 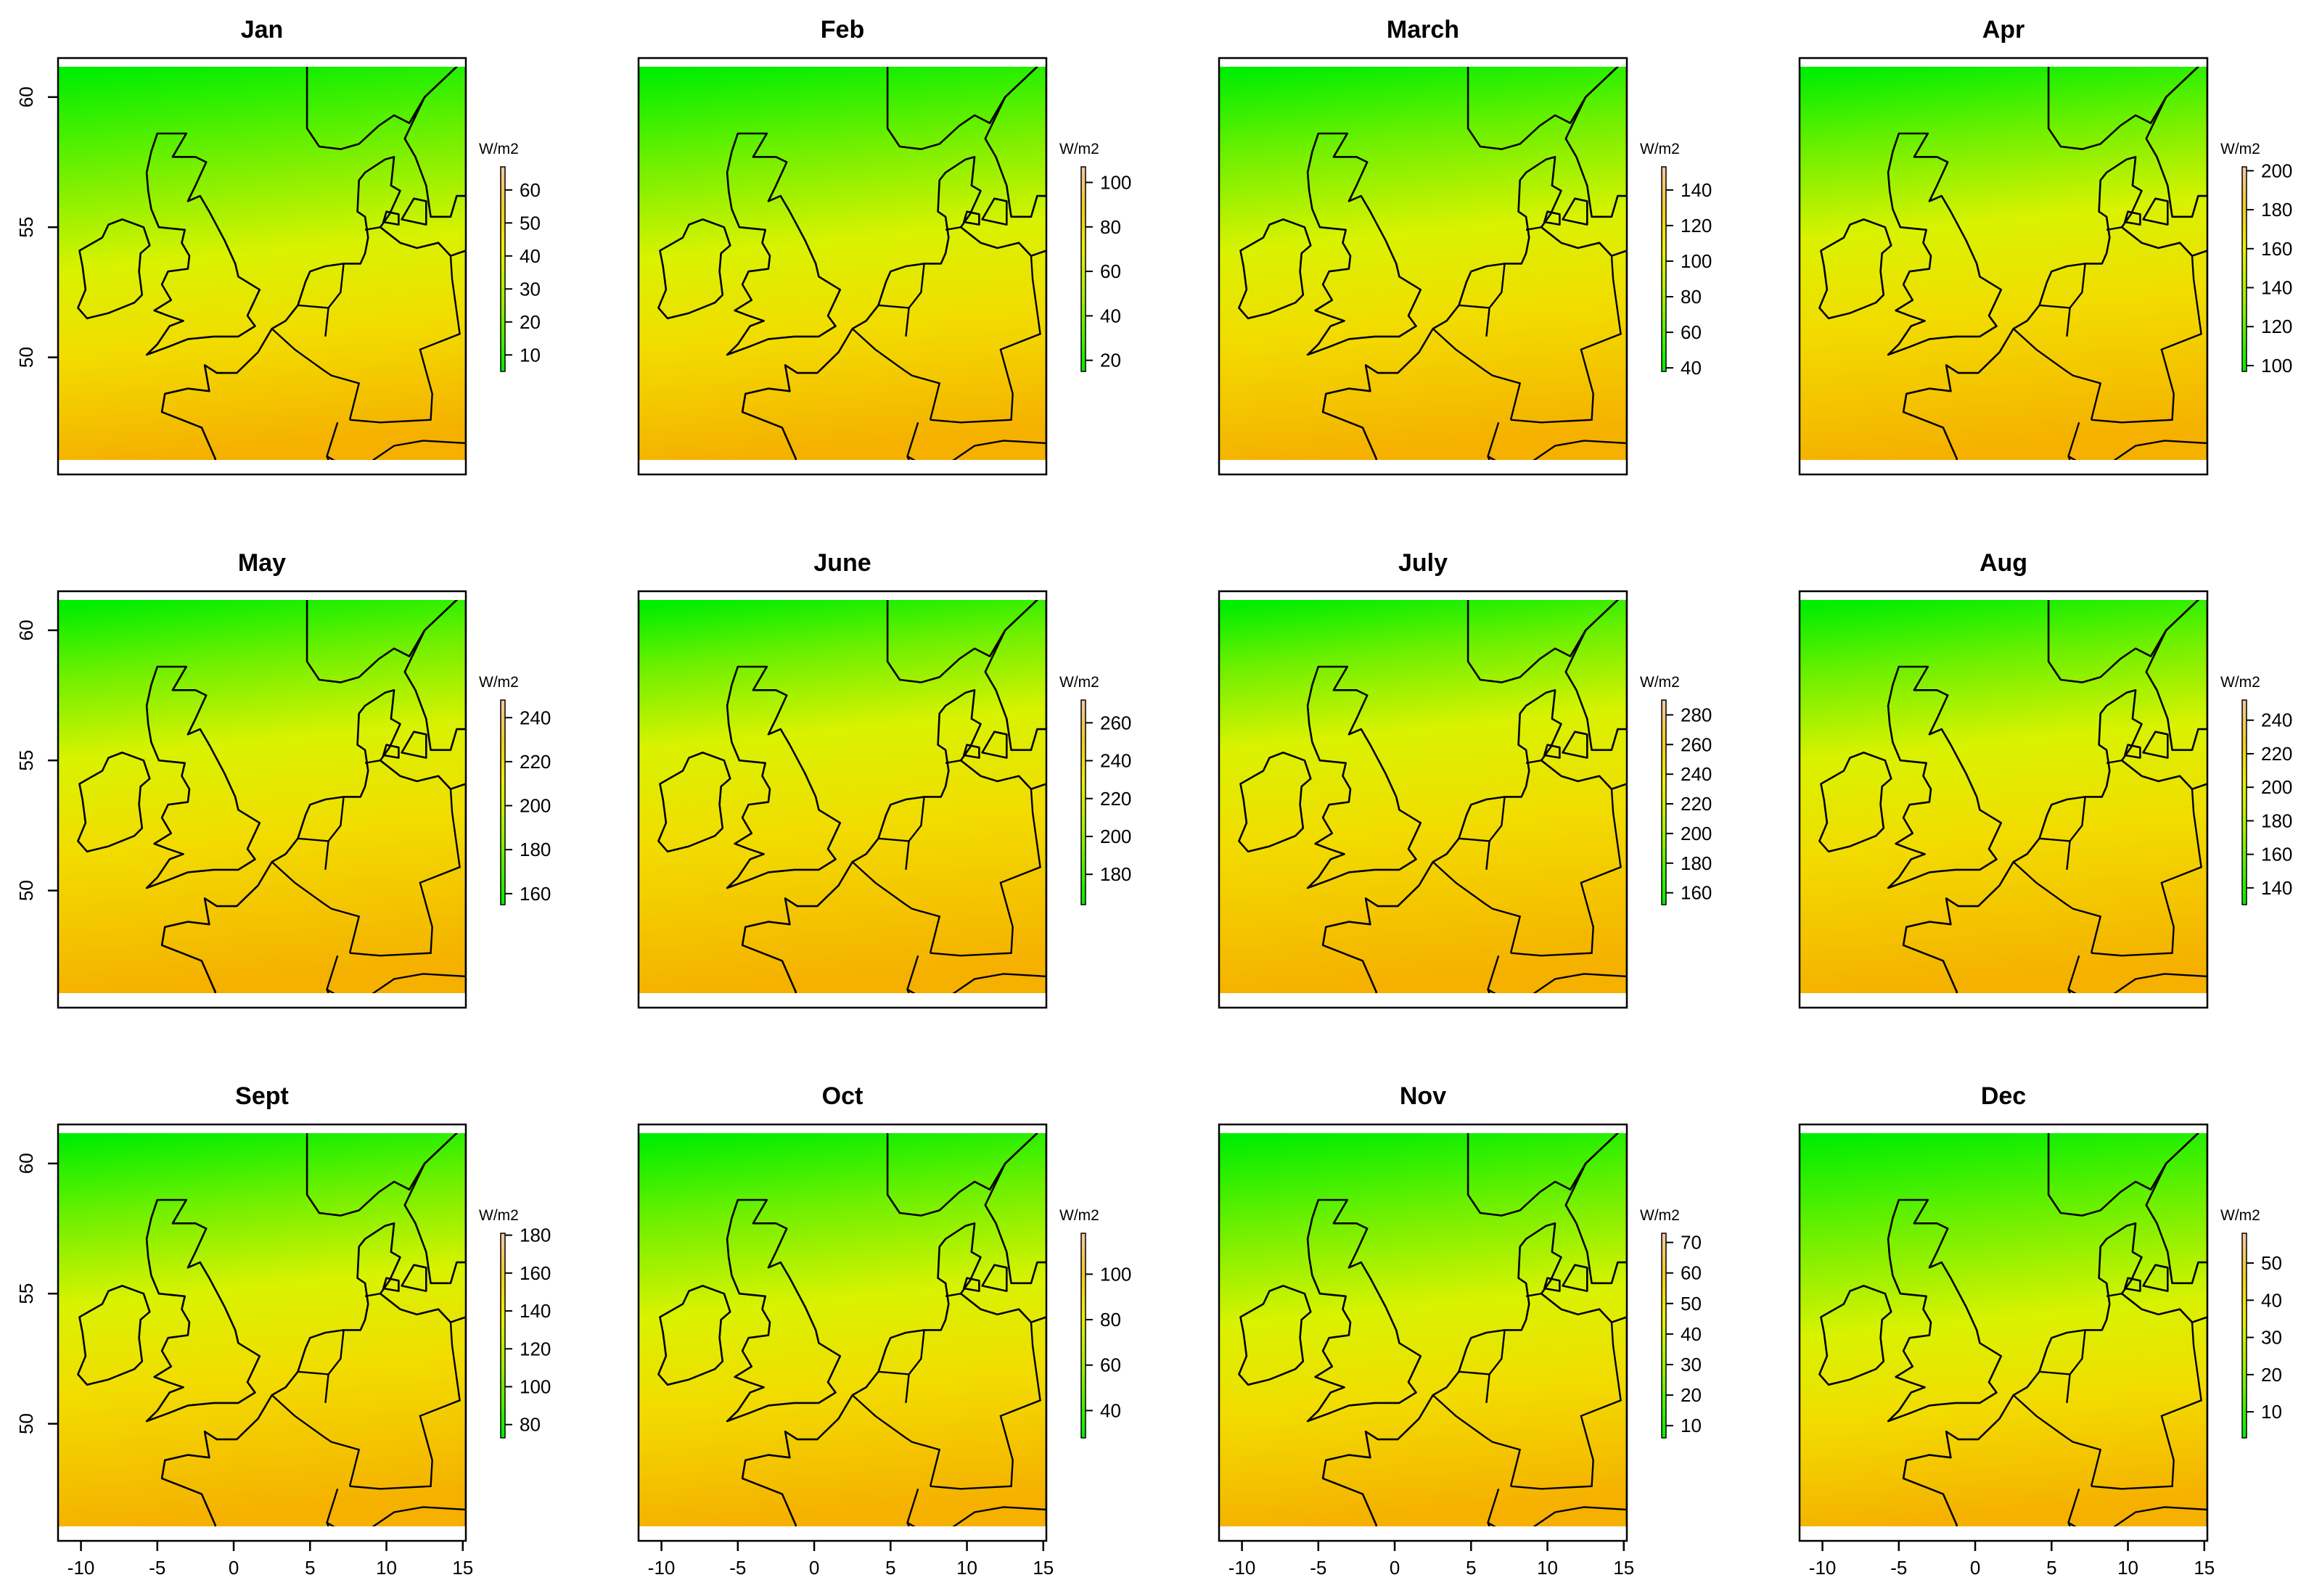 What do you see at coordinates (515, 1323) in the screenshot?
I see `colorbar: W/m2 80 100 120 140 160 180` at bounding box center [515, 1323].